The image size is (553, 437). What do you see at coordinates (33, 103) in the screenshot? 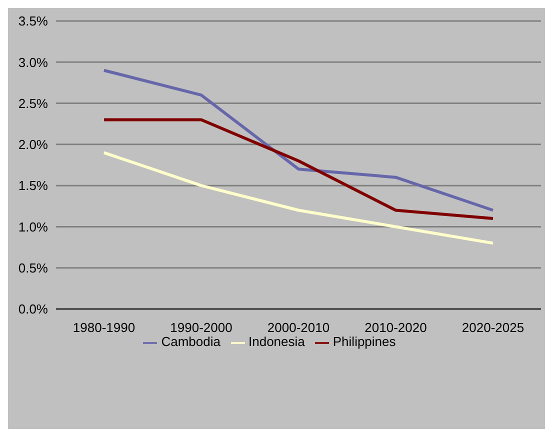
I see `y-tick-label: 2.5%` at bounding box center [33, 103].